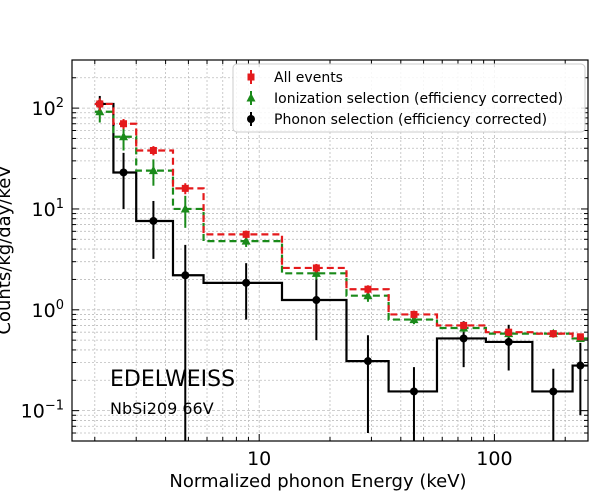 This screenshot has height=498, width=592. What do you see at coordinates (259, 459) in the screenshot?
I see `x-tick-label: 10` at bounding box center [259, 459].